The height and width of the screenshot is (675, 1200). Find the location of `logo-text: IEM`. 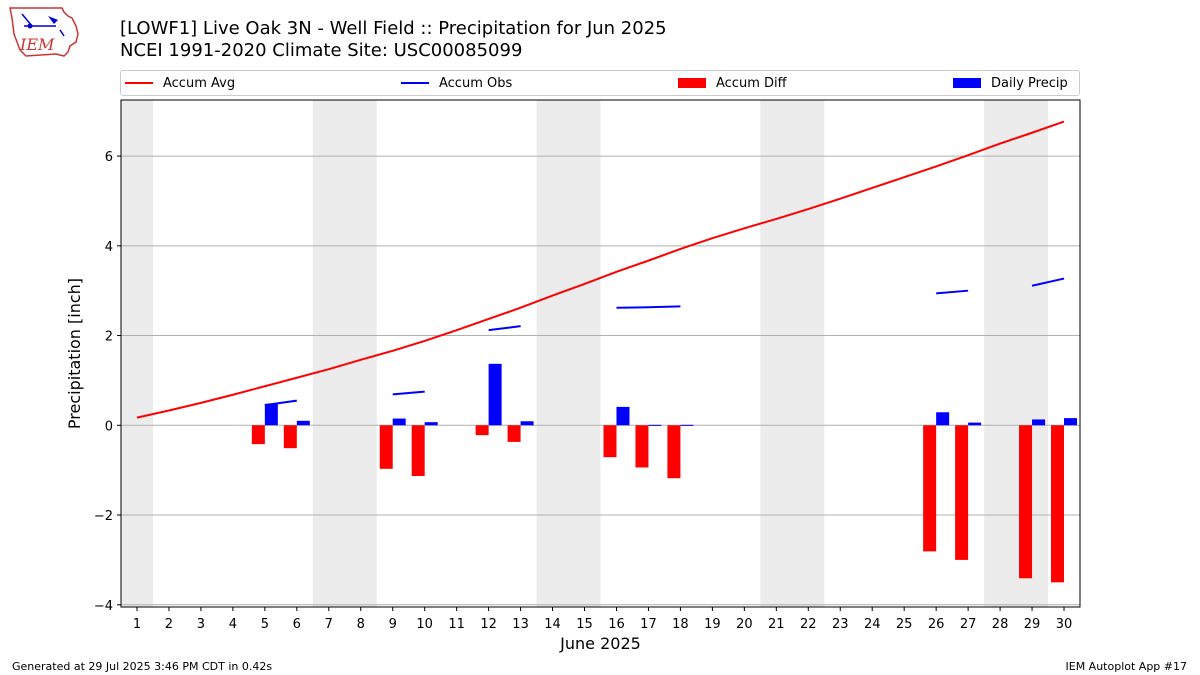

logo-text: IEM is located at coordinates (37, 44).